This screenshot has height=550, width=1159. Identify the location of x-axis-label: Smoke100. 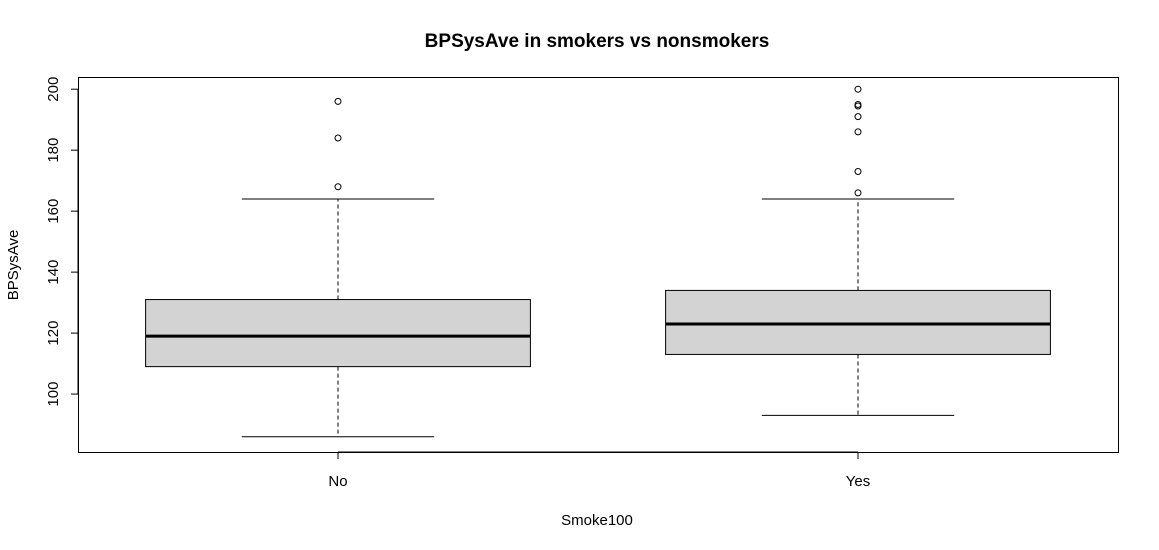
(597, 520).